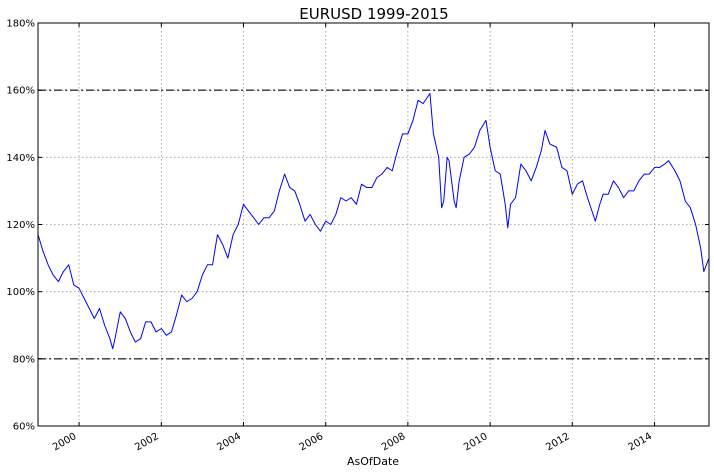  Describe the element at coordinates (312, 442) in the screenshot. I see `x-tick-label: 2006` at that location.